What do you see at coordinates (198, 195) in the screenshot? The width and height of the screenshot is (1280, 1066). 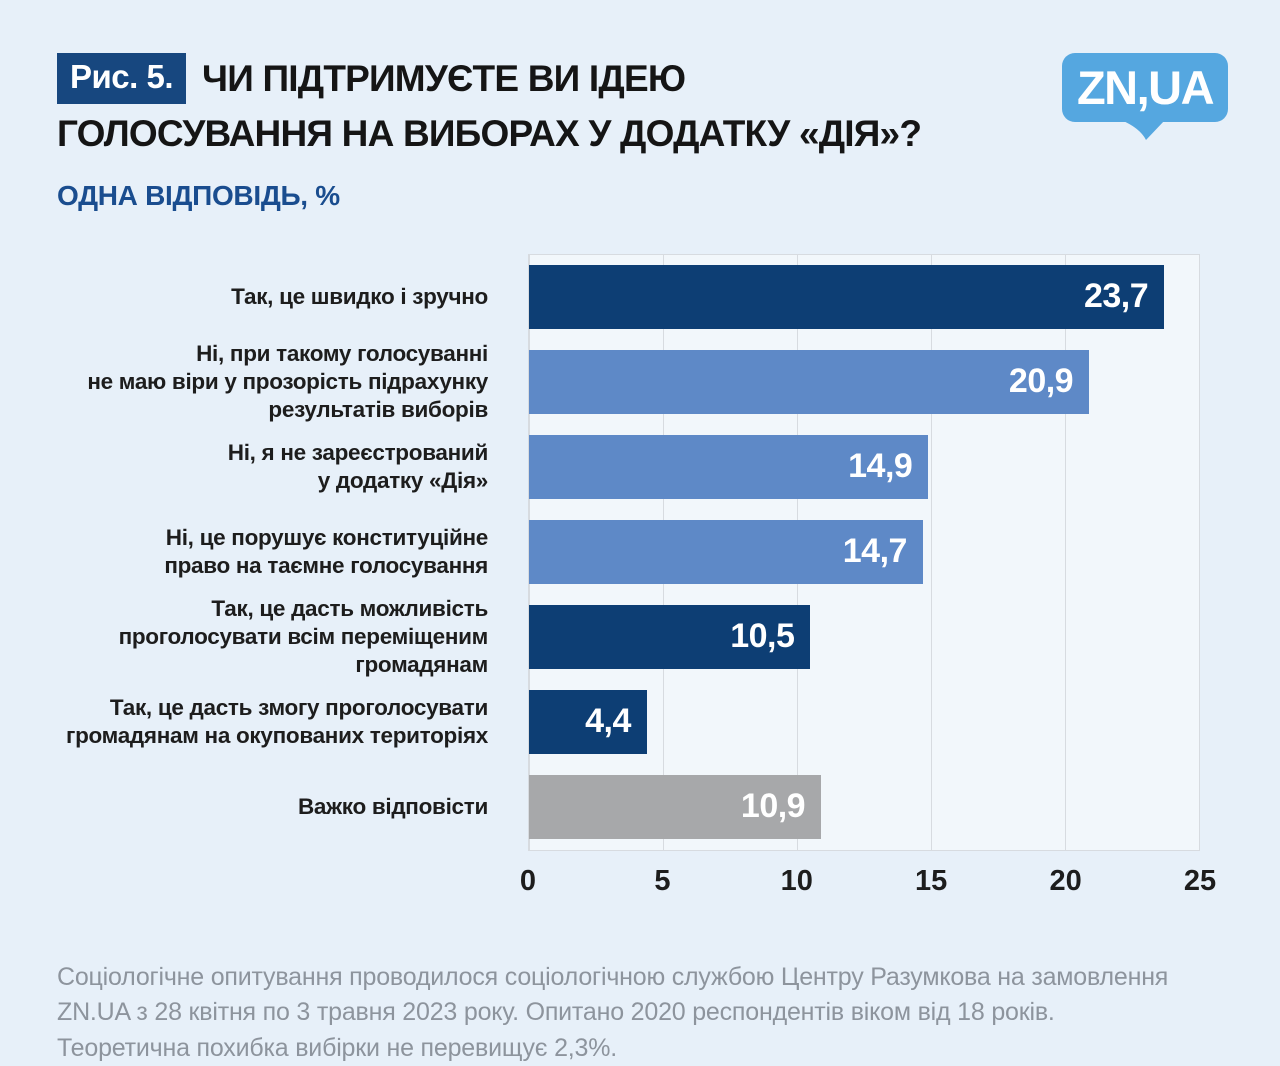 I see `chart-subtitle: ОДНА ВІДПОВІДЬ, %` at bounding box center [198, 195].